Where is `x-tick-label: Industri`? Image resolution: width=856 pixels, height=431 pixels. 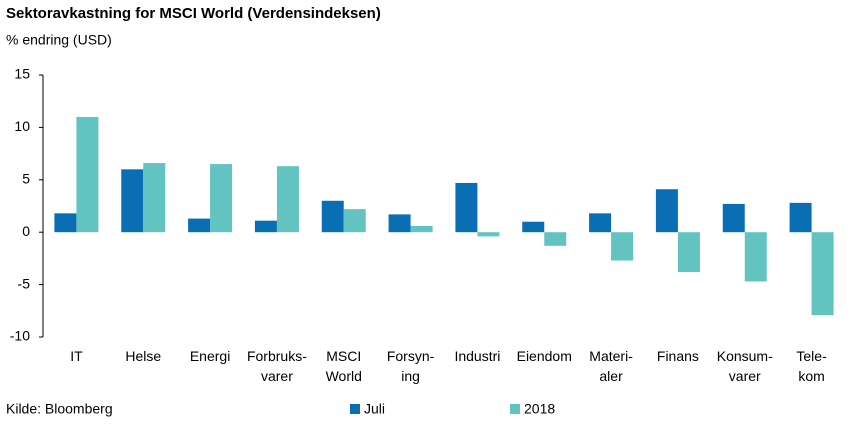 x-tick-label: Industri is located at coordinates (477, 356).